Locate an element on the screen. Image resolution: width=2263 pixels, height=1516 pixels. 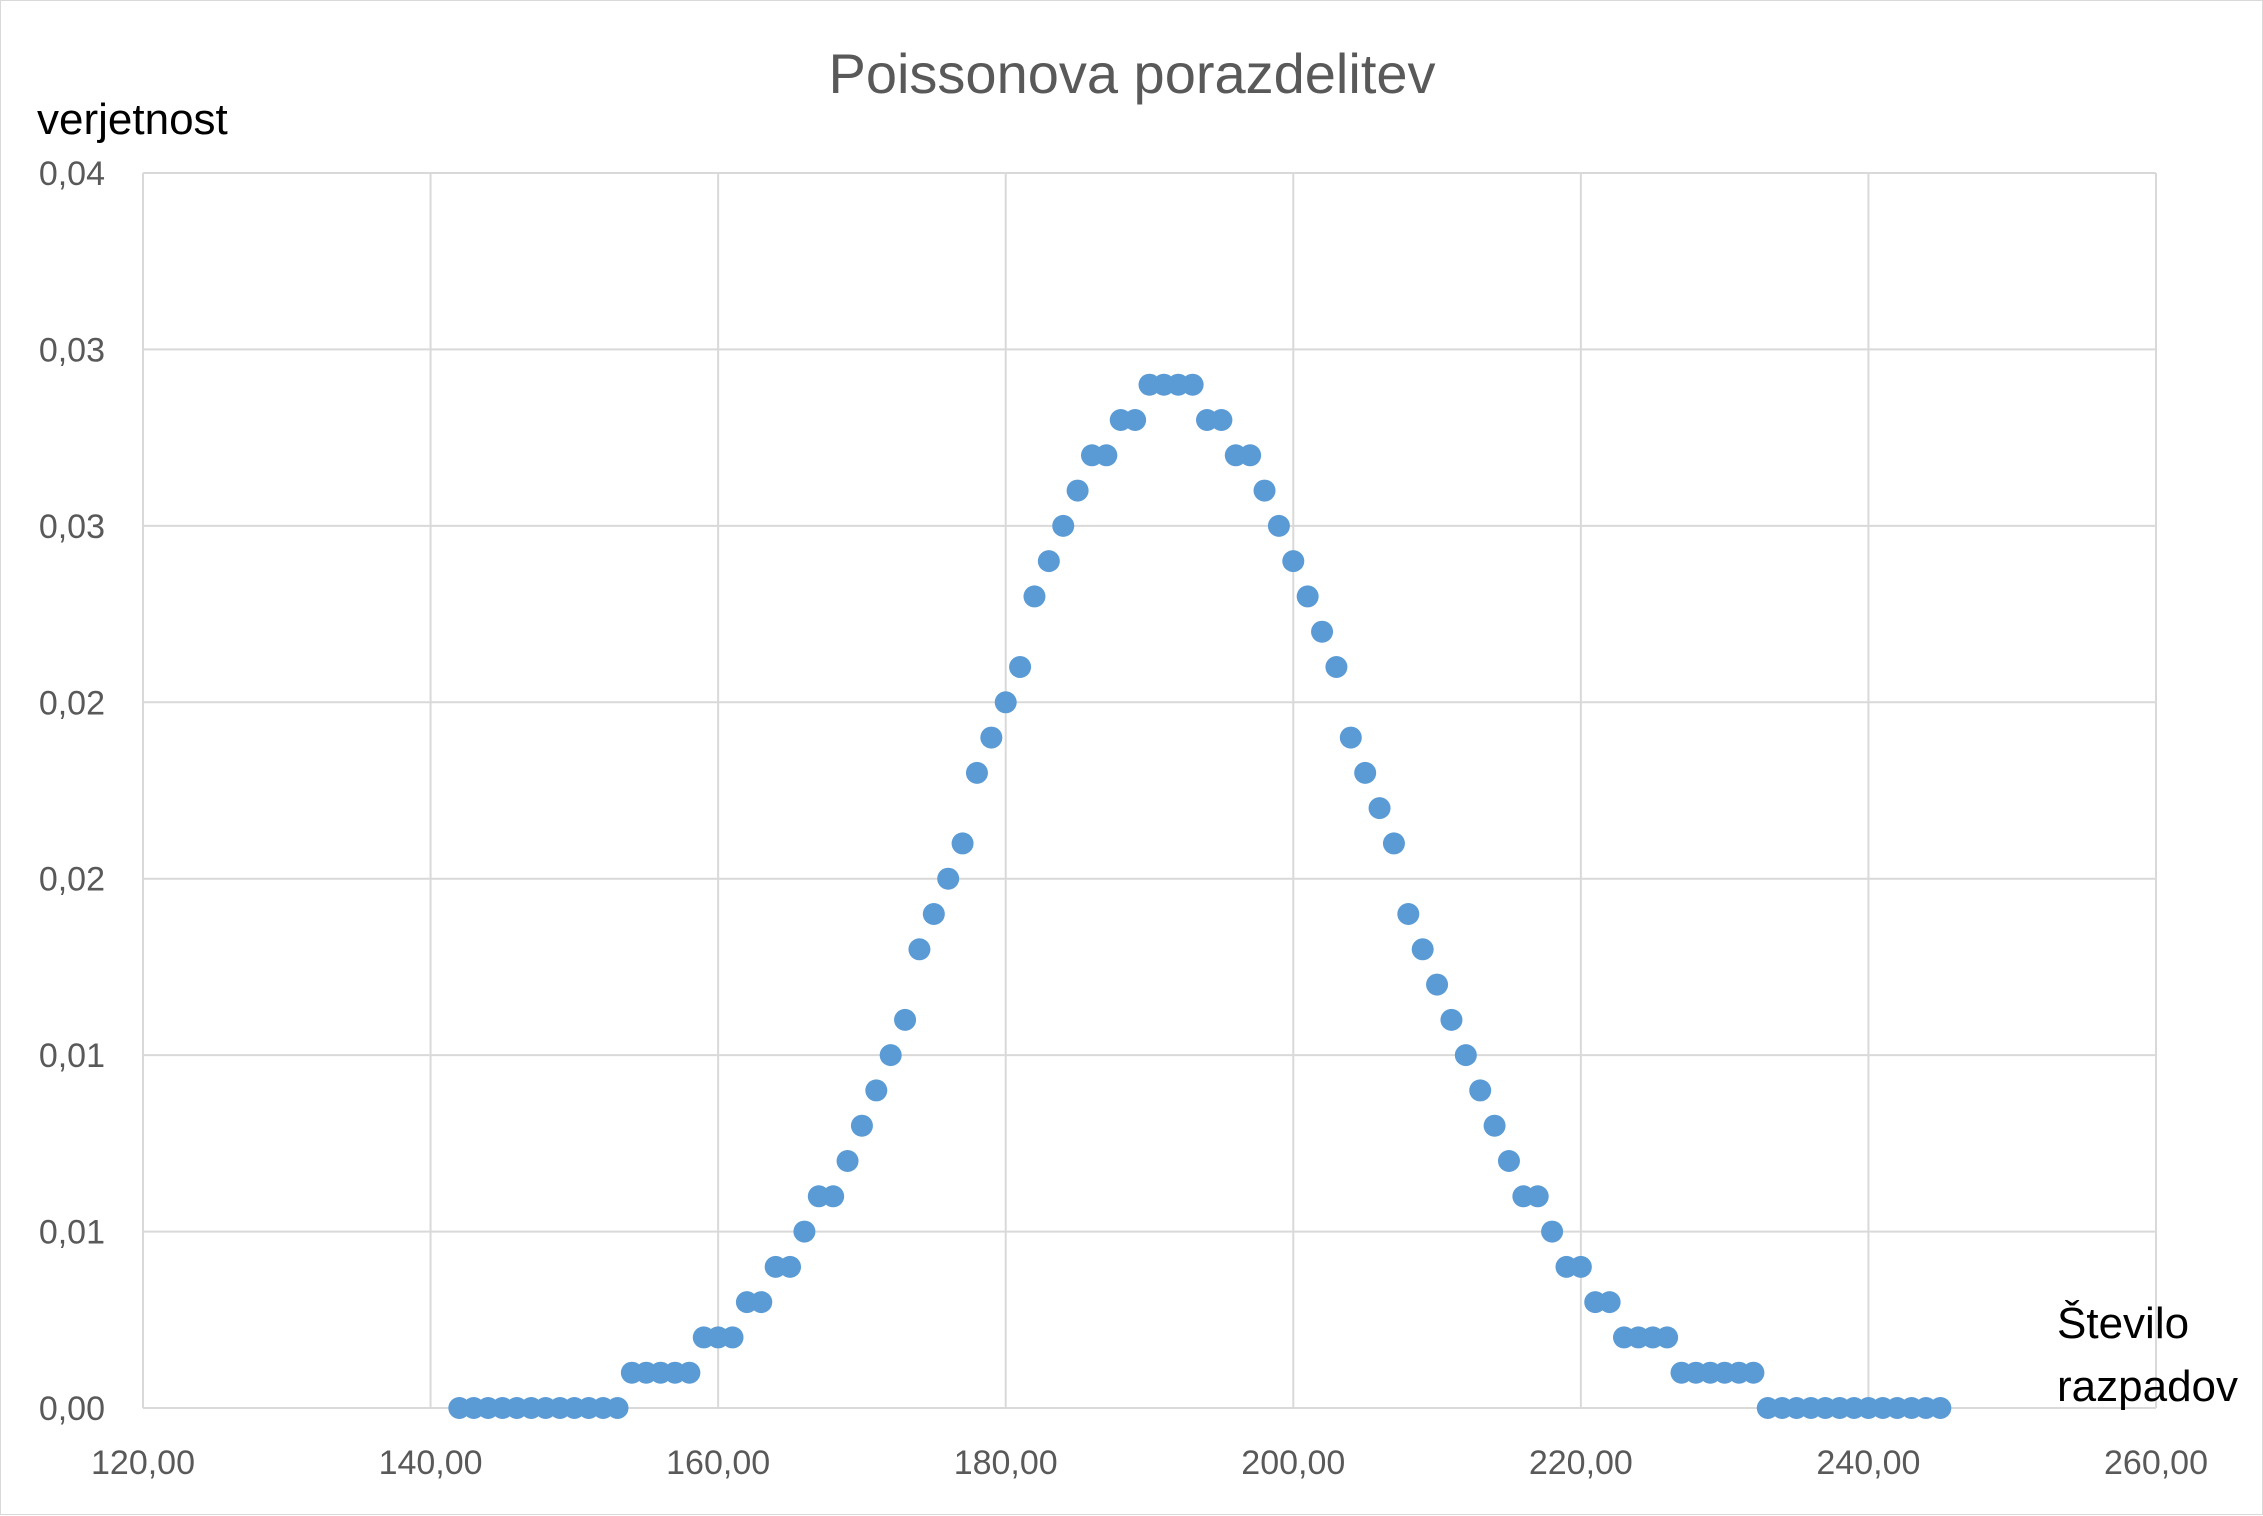
x-tick-label: 180,00 is located at coordinates (1006, 1463).